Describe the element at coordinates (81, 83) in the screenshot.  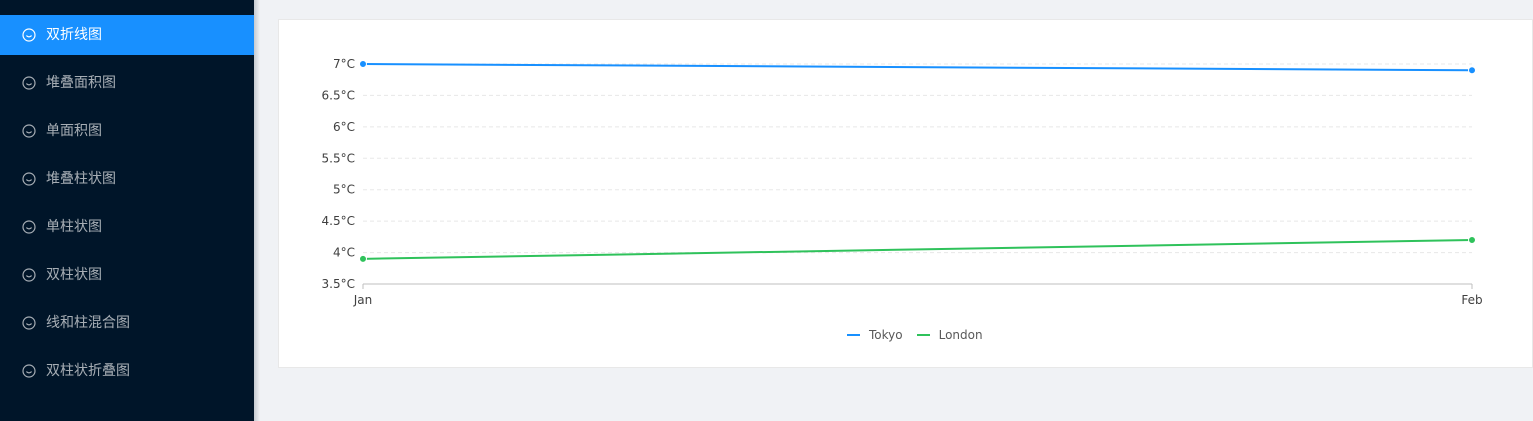
I see `menu-item-label: 堆叠面积图` at that location.